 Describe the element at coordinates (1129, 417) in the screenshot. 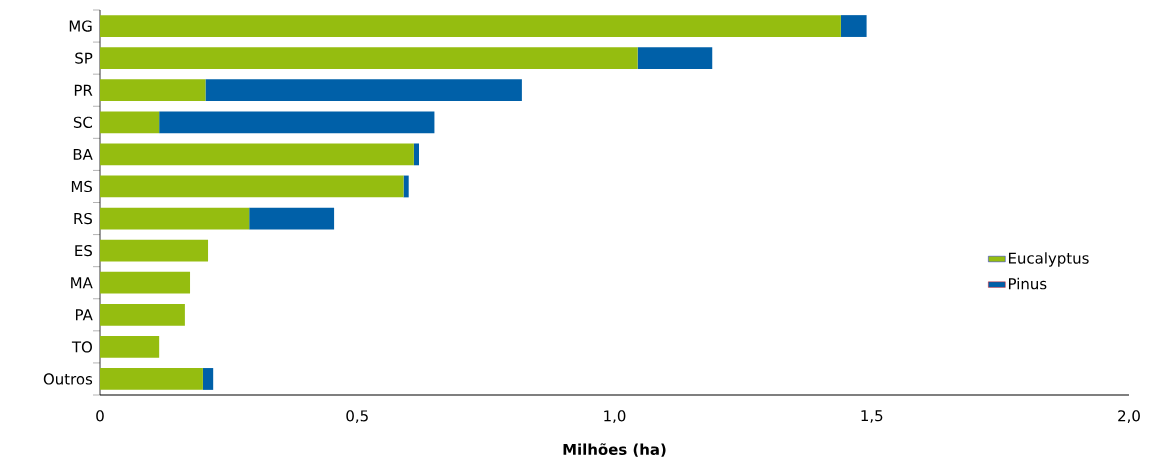

I see `x-tick-label: 2,0` at that location.